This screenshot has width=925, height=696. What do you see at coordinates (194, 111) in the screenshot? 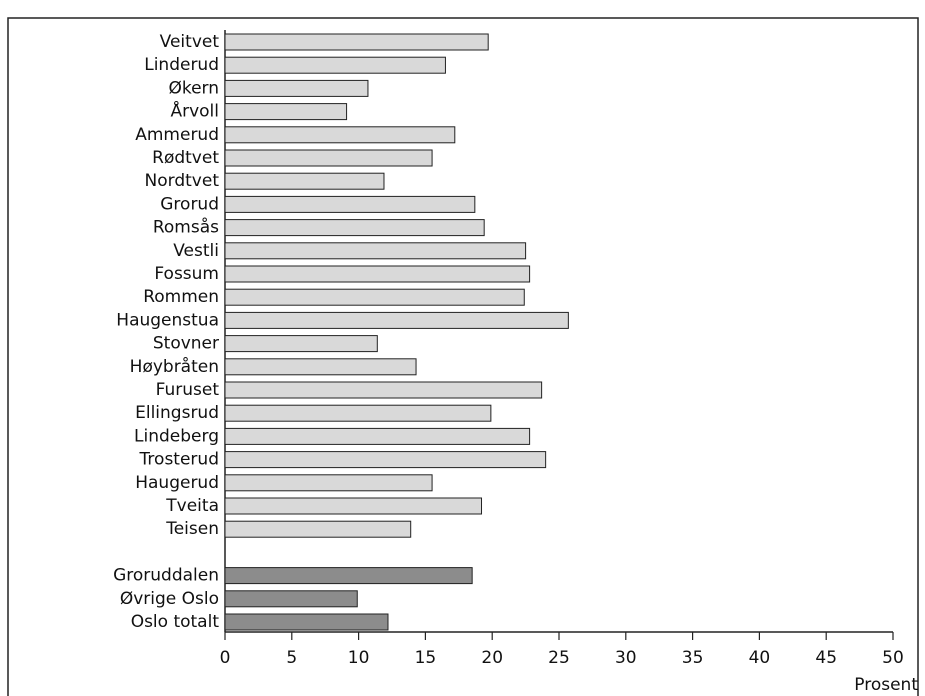
I see `y-tick-label: Årvoll` at bounding box center [194, 111].